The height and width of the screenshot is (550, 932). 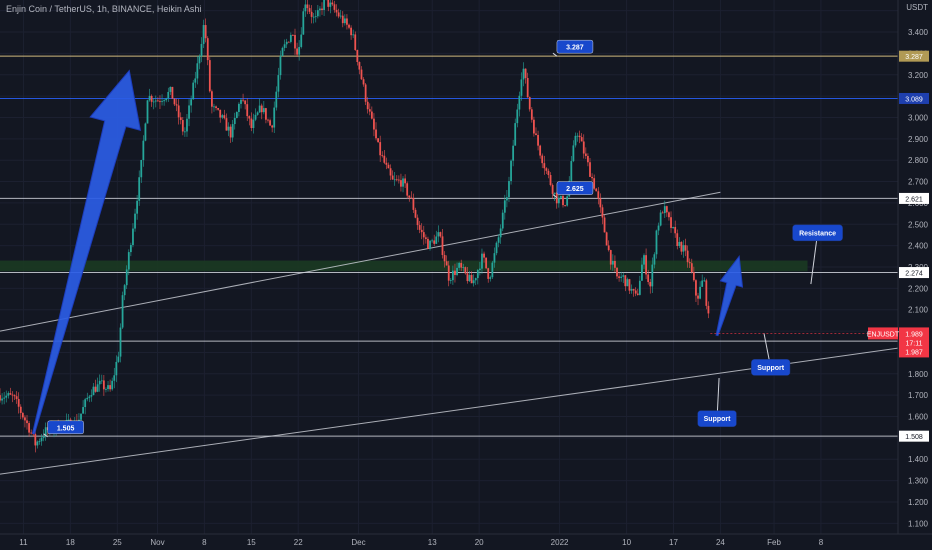 What do you see at coordinates (918, 288) in the screenshot?
I see `y-tick-label: 2.200` at bounding box center [918, 288].